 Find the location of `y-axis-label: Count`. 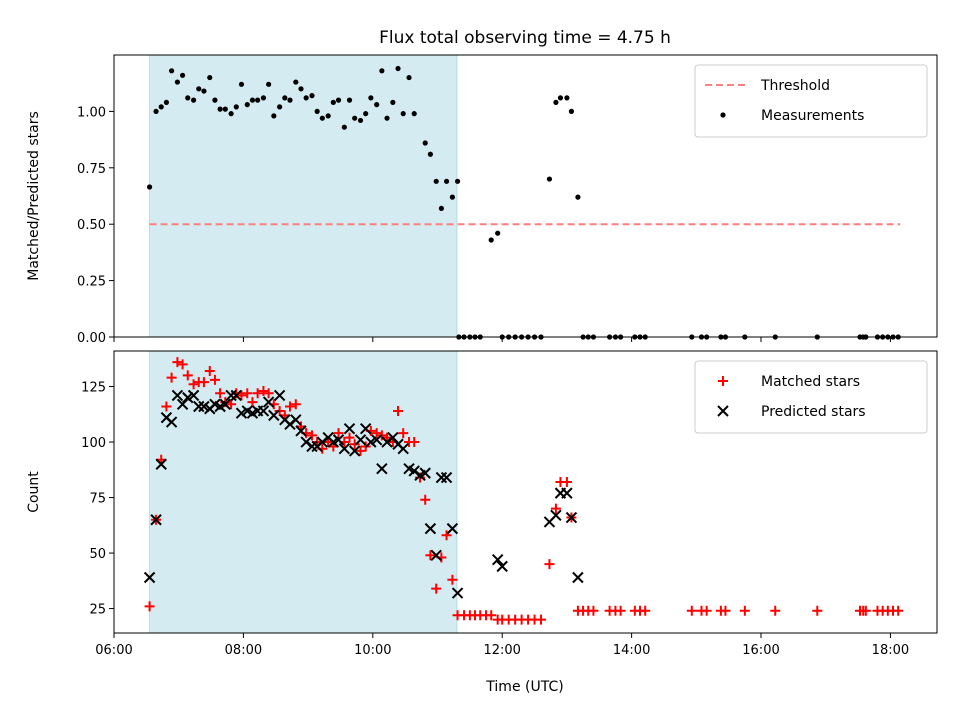

y-axis-label: Count is located at coordinates (34, 492).